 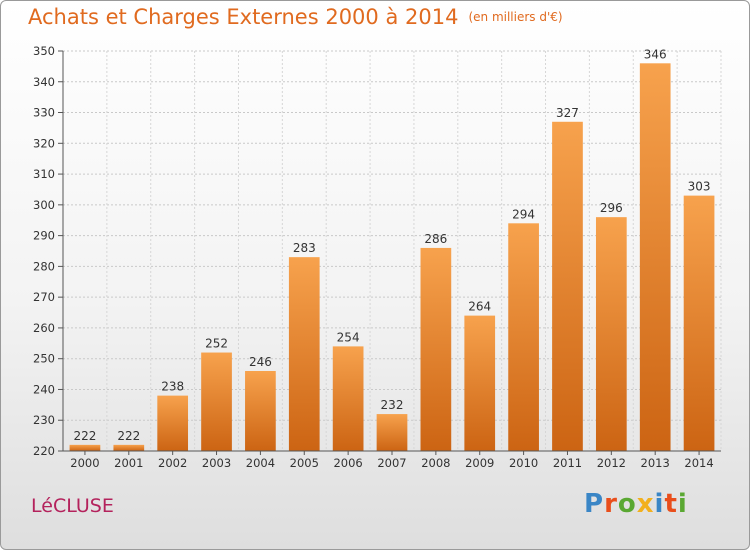 I want to click on brand-letter: P, so click(x=594, y=504).